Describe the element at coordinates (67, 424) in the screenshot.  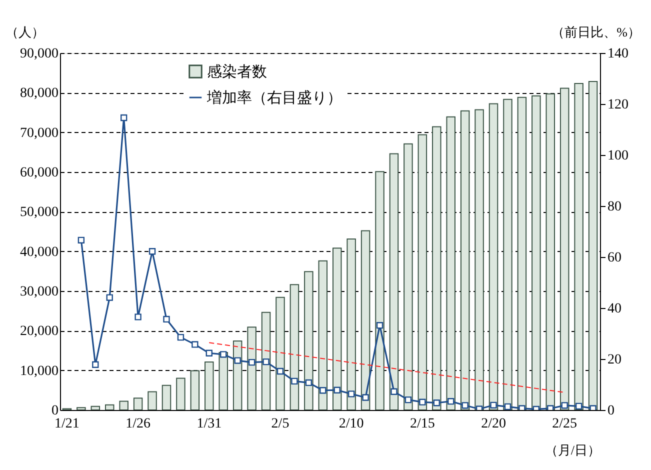
I see `x-tick-label: 1/21` at that location.